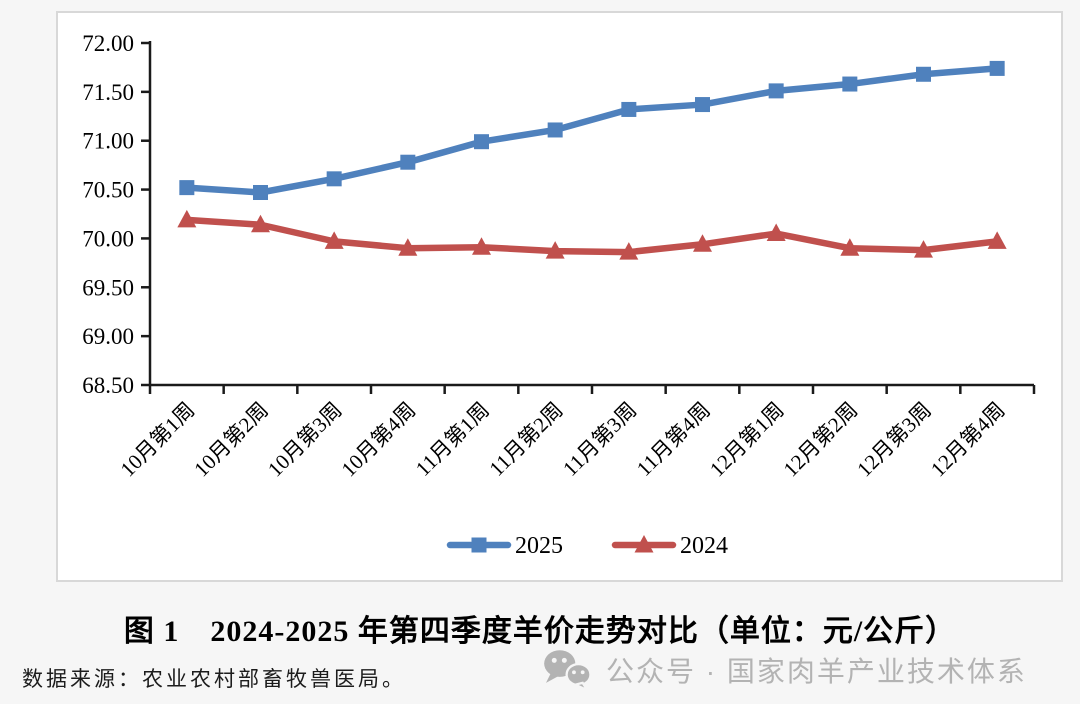  Describe the element at coordinates (525, 439) in the screenshot. I see `x-tick-label: 11月第2周` at that location.